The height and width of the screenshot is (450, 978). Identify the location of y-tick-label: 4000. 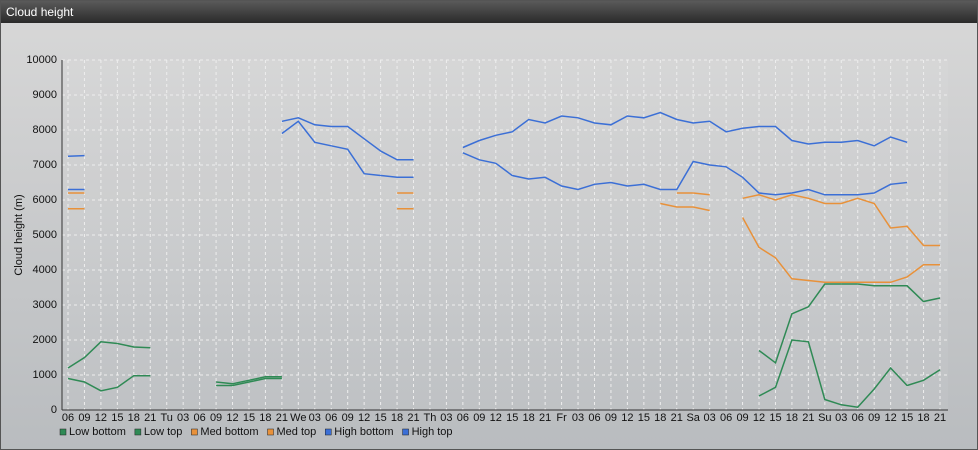
(45, 270).